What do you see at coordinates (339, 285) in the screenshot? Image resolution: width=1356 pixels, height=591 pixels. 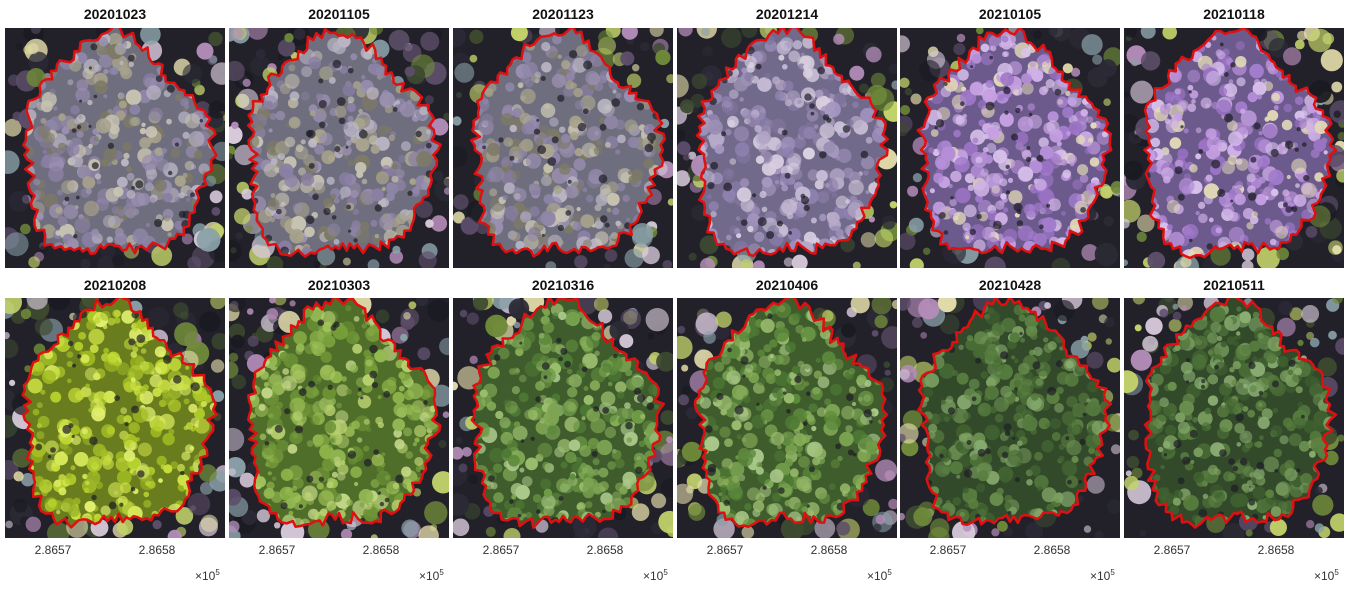 I see `panel-title: 20210303` at bounding box center [339, 285].